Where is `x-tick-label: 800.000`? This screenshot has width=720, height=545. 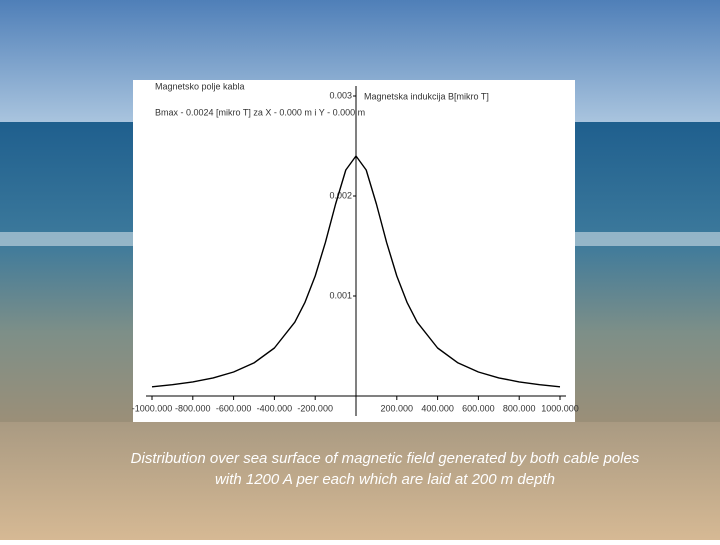 x-tick-label: 800.000 is located at coordinates (519, 408).